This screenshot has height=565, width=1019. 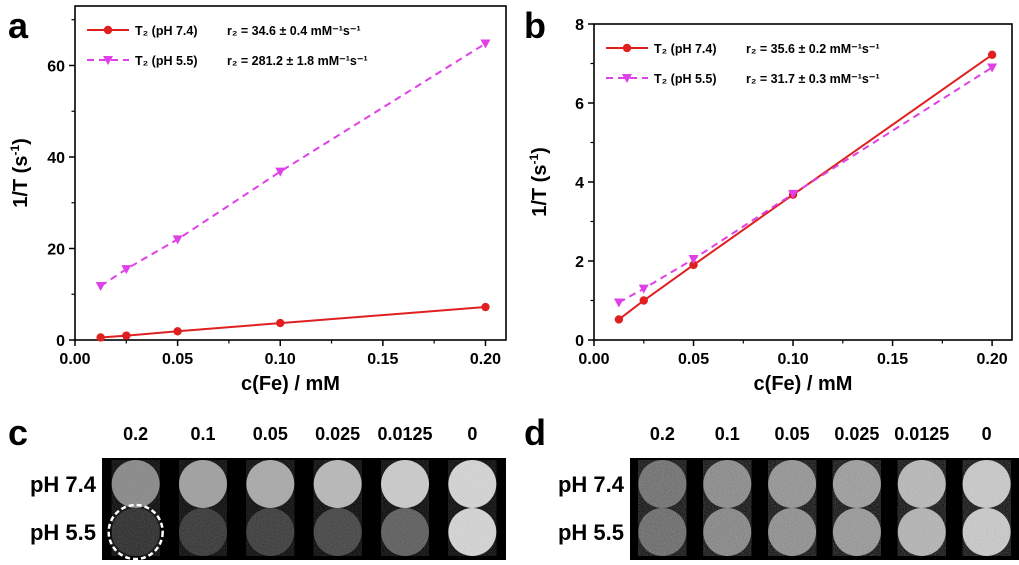 I want to click on panel-label-a: a, so click(x=18, y=25).